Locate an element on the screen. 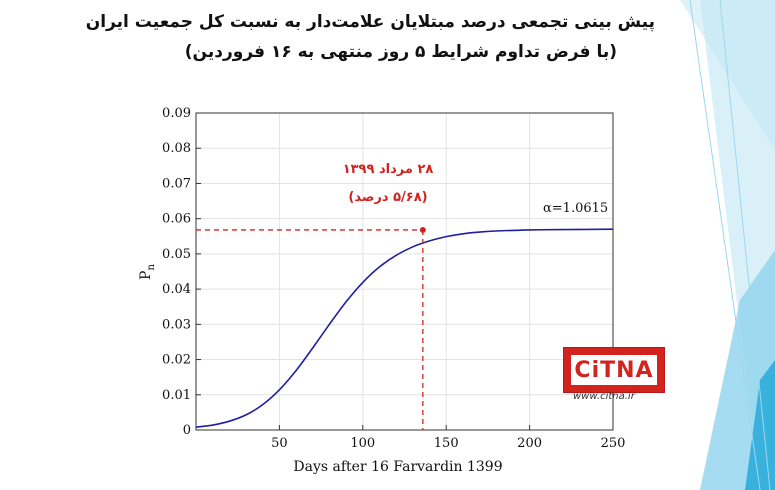  x-tick-label: 100 is located at coordinates (362, 443).